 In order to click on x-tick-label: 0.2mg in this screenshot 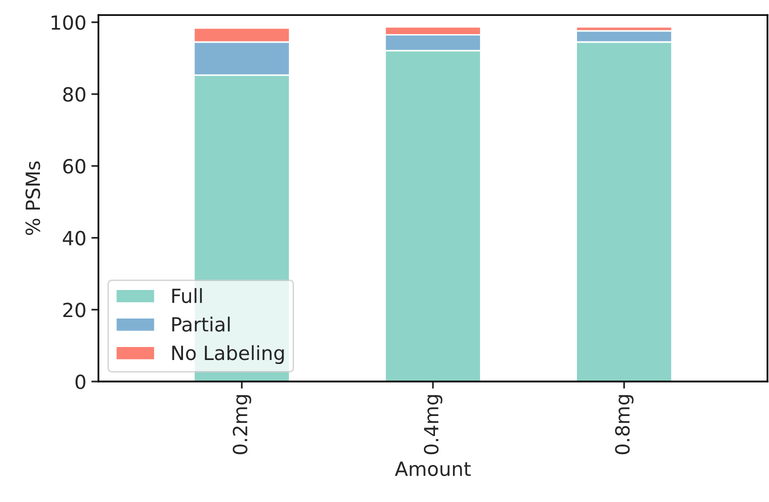, I will do `click(242, 424)`.